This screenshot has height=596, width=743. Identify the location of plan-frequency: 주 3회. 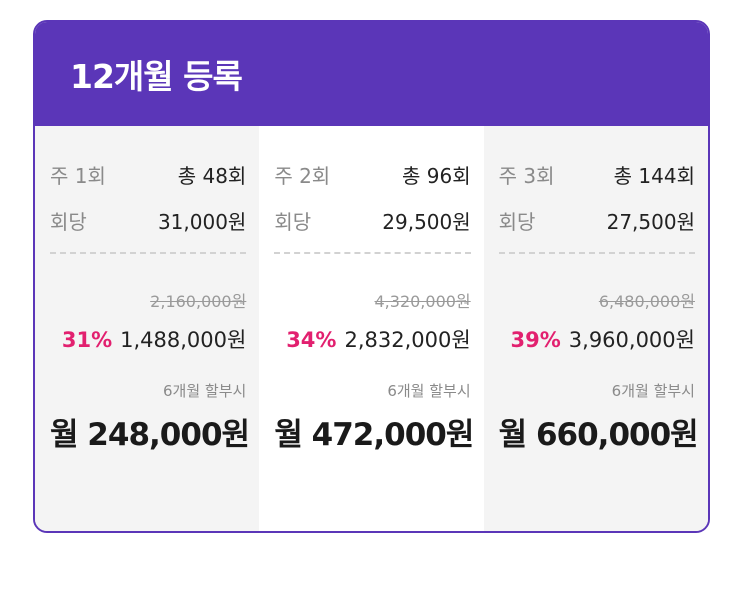
(526, 176).